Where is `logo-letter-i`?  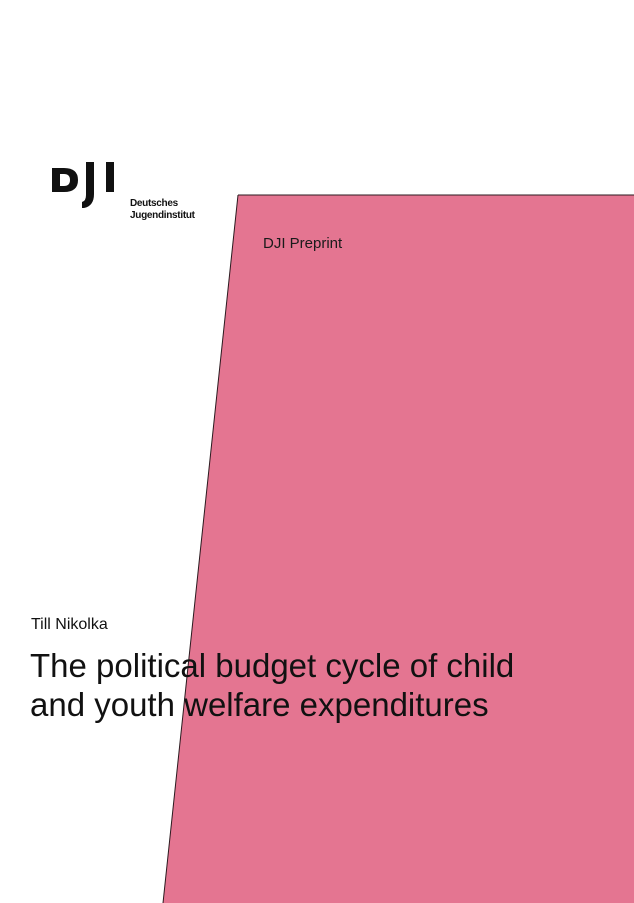 logo-letter-i is located at coordinates (110, 177).